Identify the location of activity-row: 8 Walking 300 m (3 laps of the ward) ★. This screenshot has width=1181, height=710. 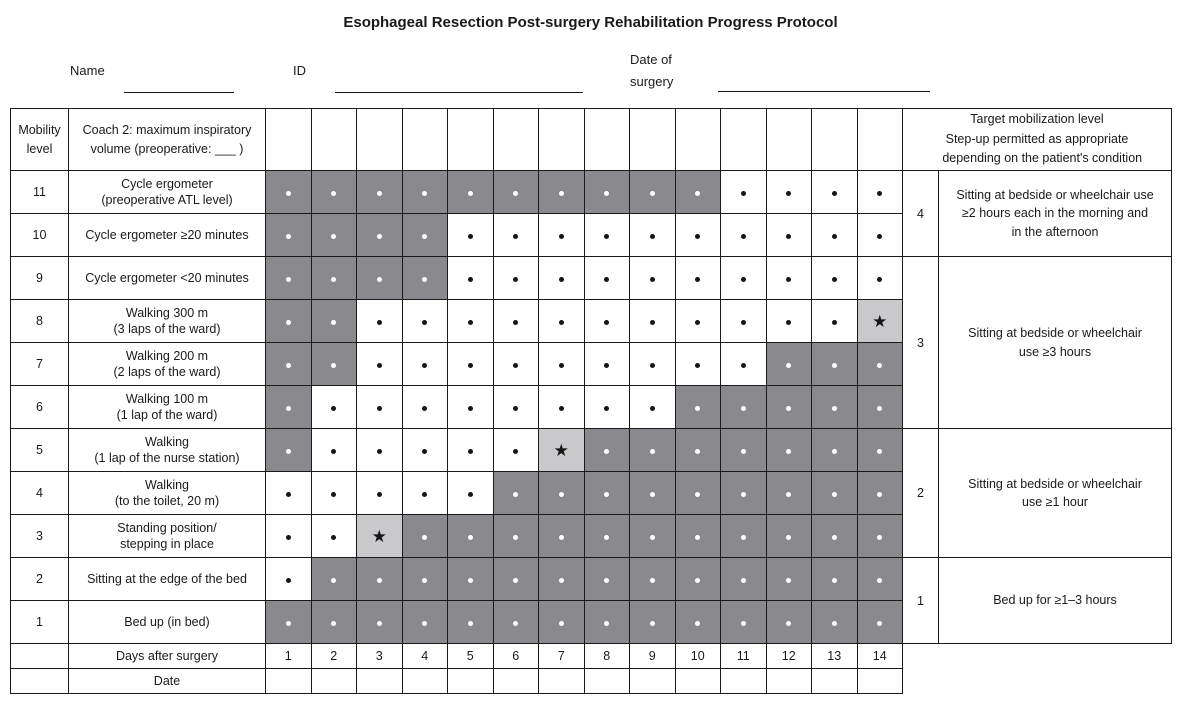
(591, 321).